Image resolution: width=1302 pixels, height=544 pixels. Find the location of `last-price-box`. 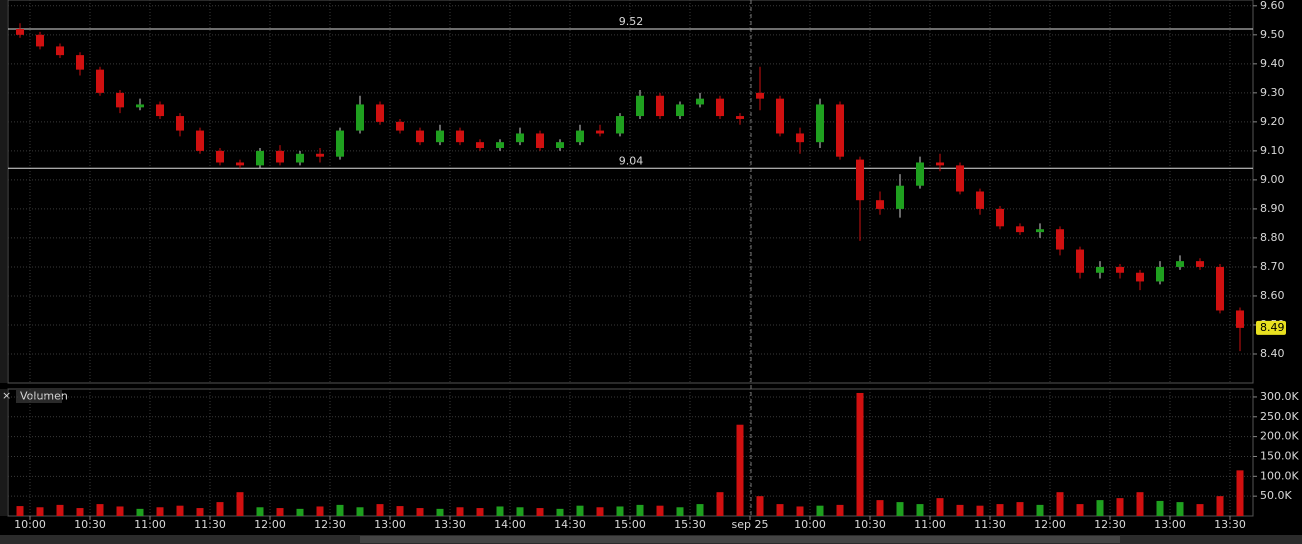

last-price-box is located at coordinates (1271, 327).